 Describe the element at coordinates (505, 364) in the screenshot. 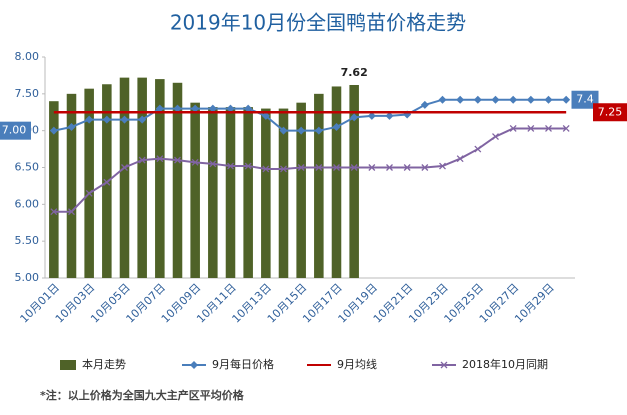

I see `legend-label: 2018年10月同期` at that location.